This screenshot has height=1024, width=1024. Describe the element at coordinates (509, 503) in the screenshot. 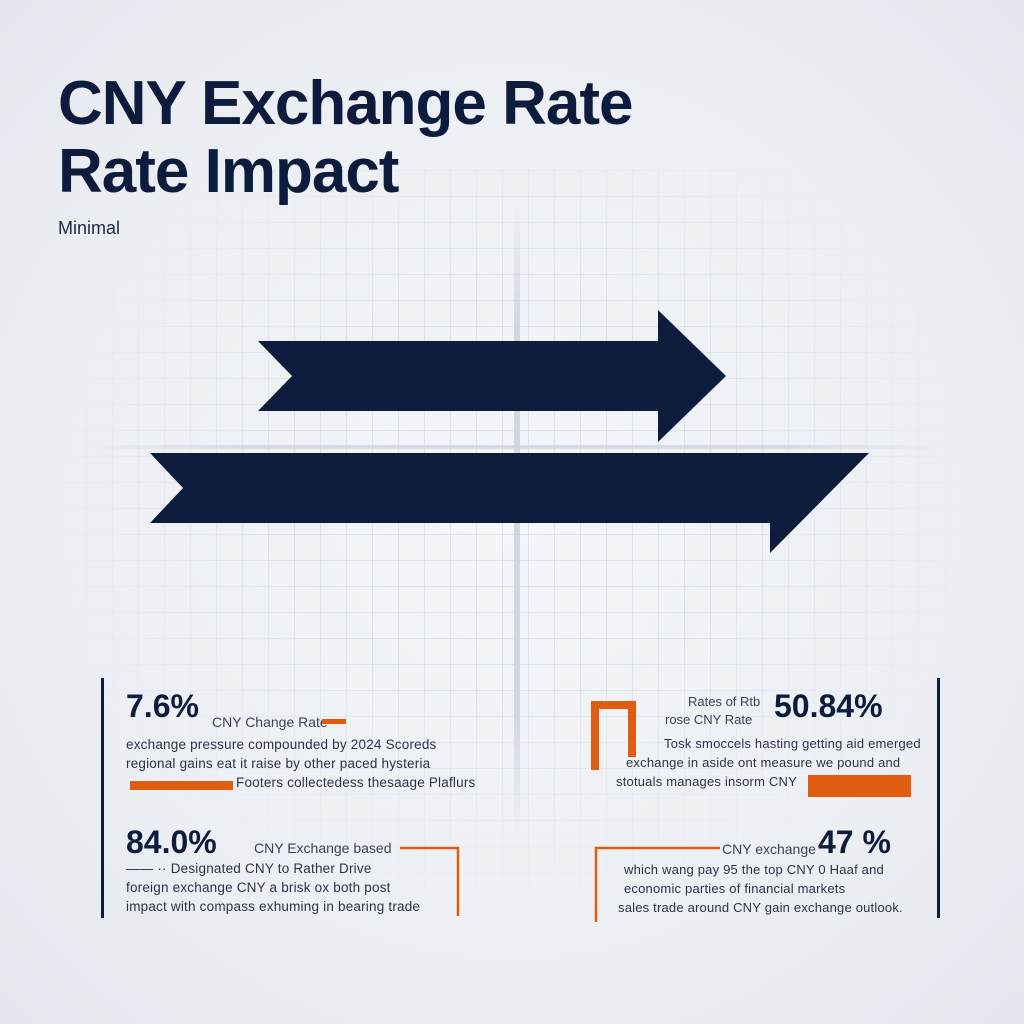

I see `lower-arrow-icon` at that location.